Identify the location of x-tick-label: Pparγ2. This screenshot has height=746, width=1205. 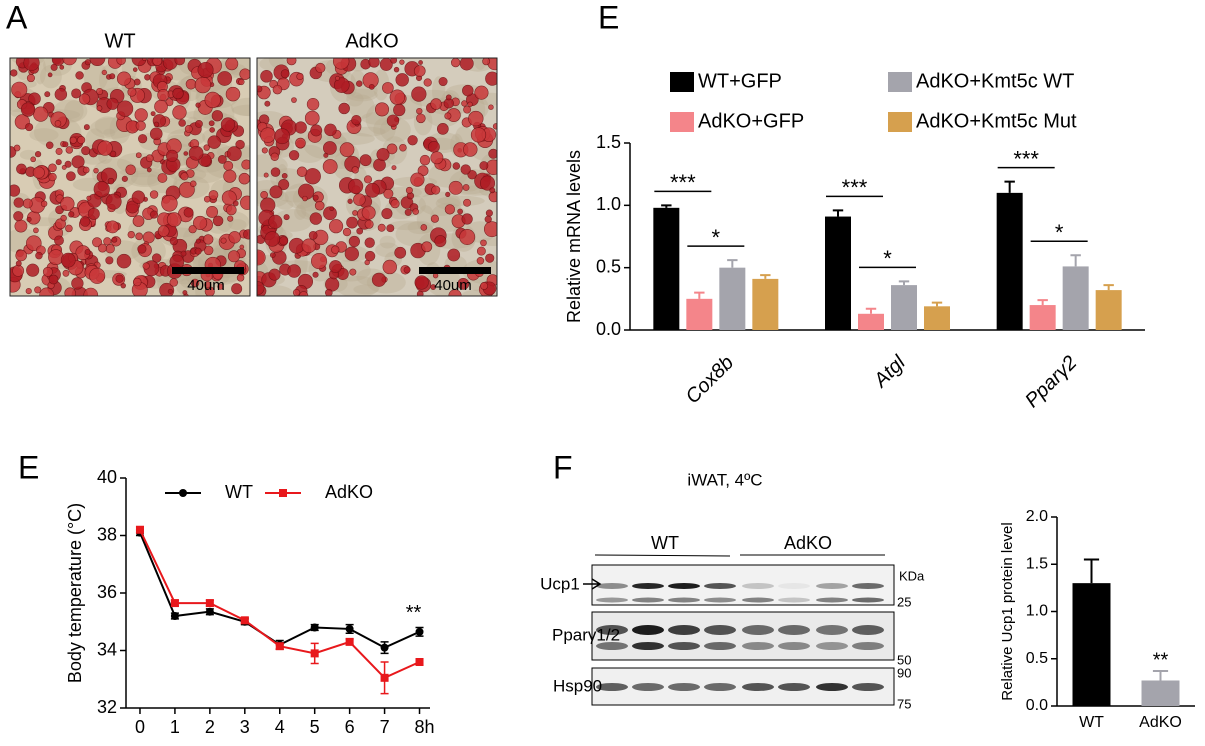
(1051, 382).